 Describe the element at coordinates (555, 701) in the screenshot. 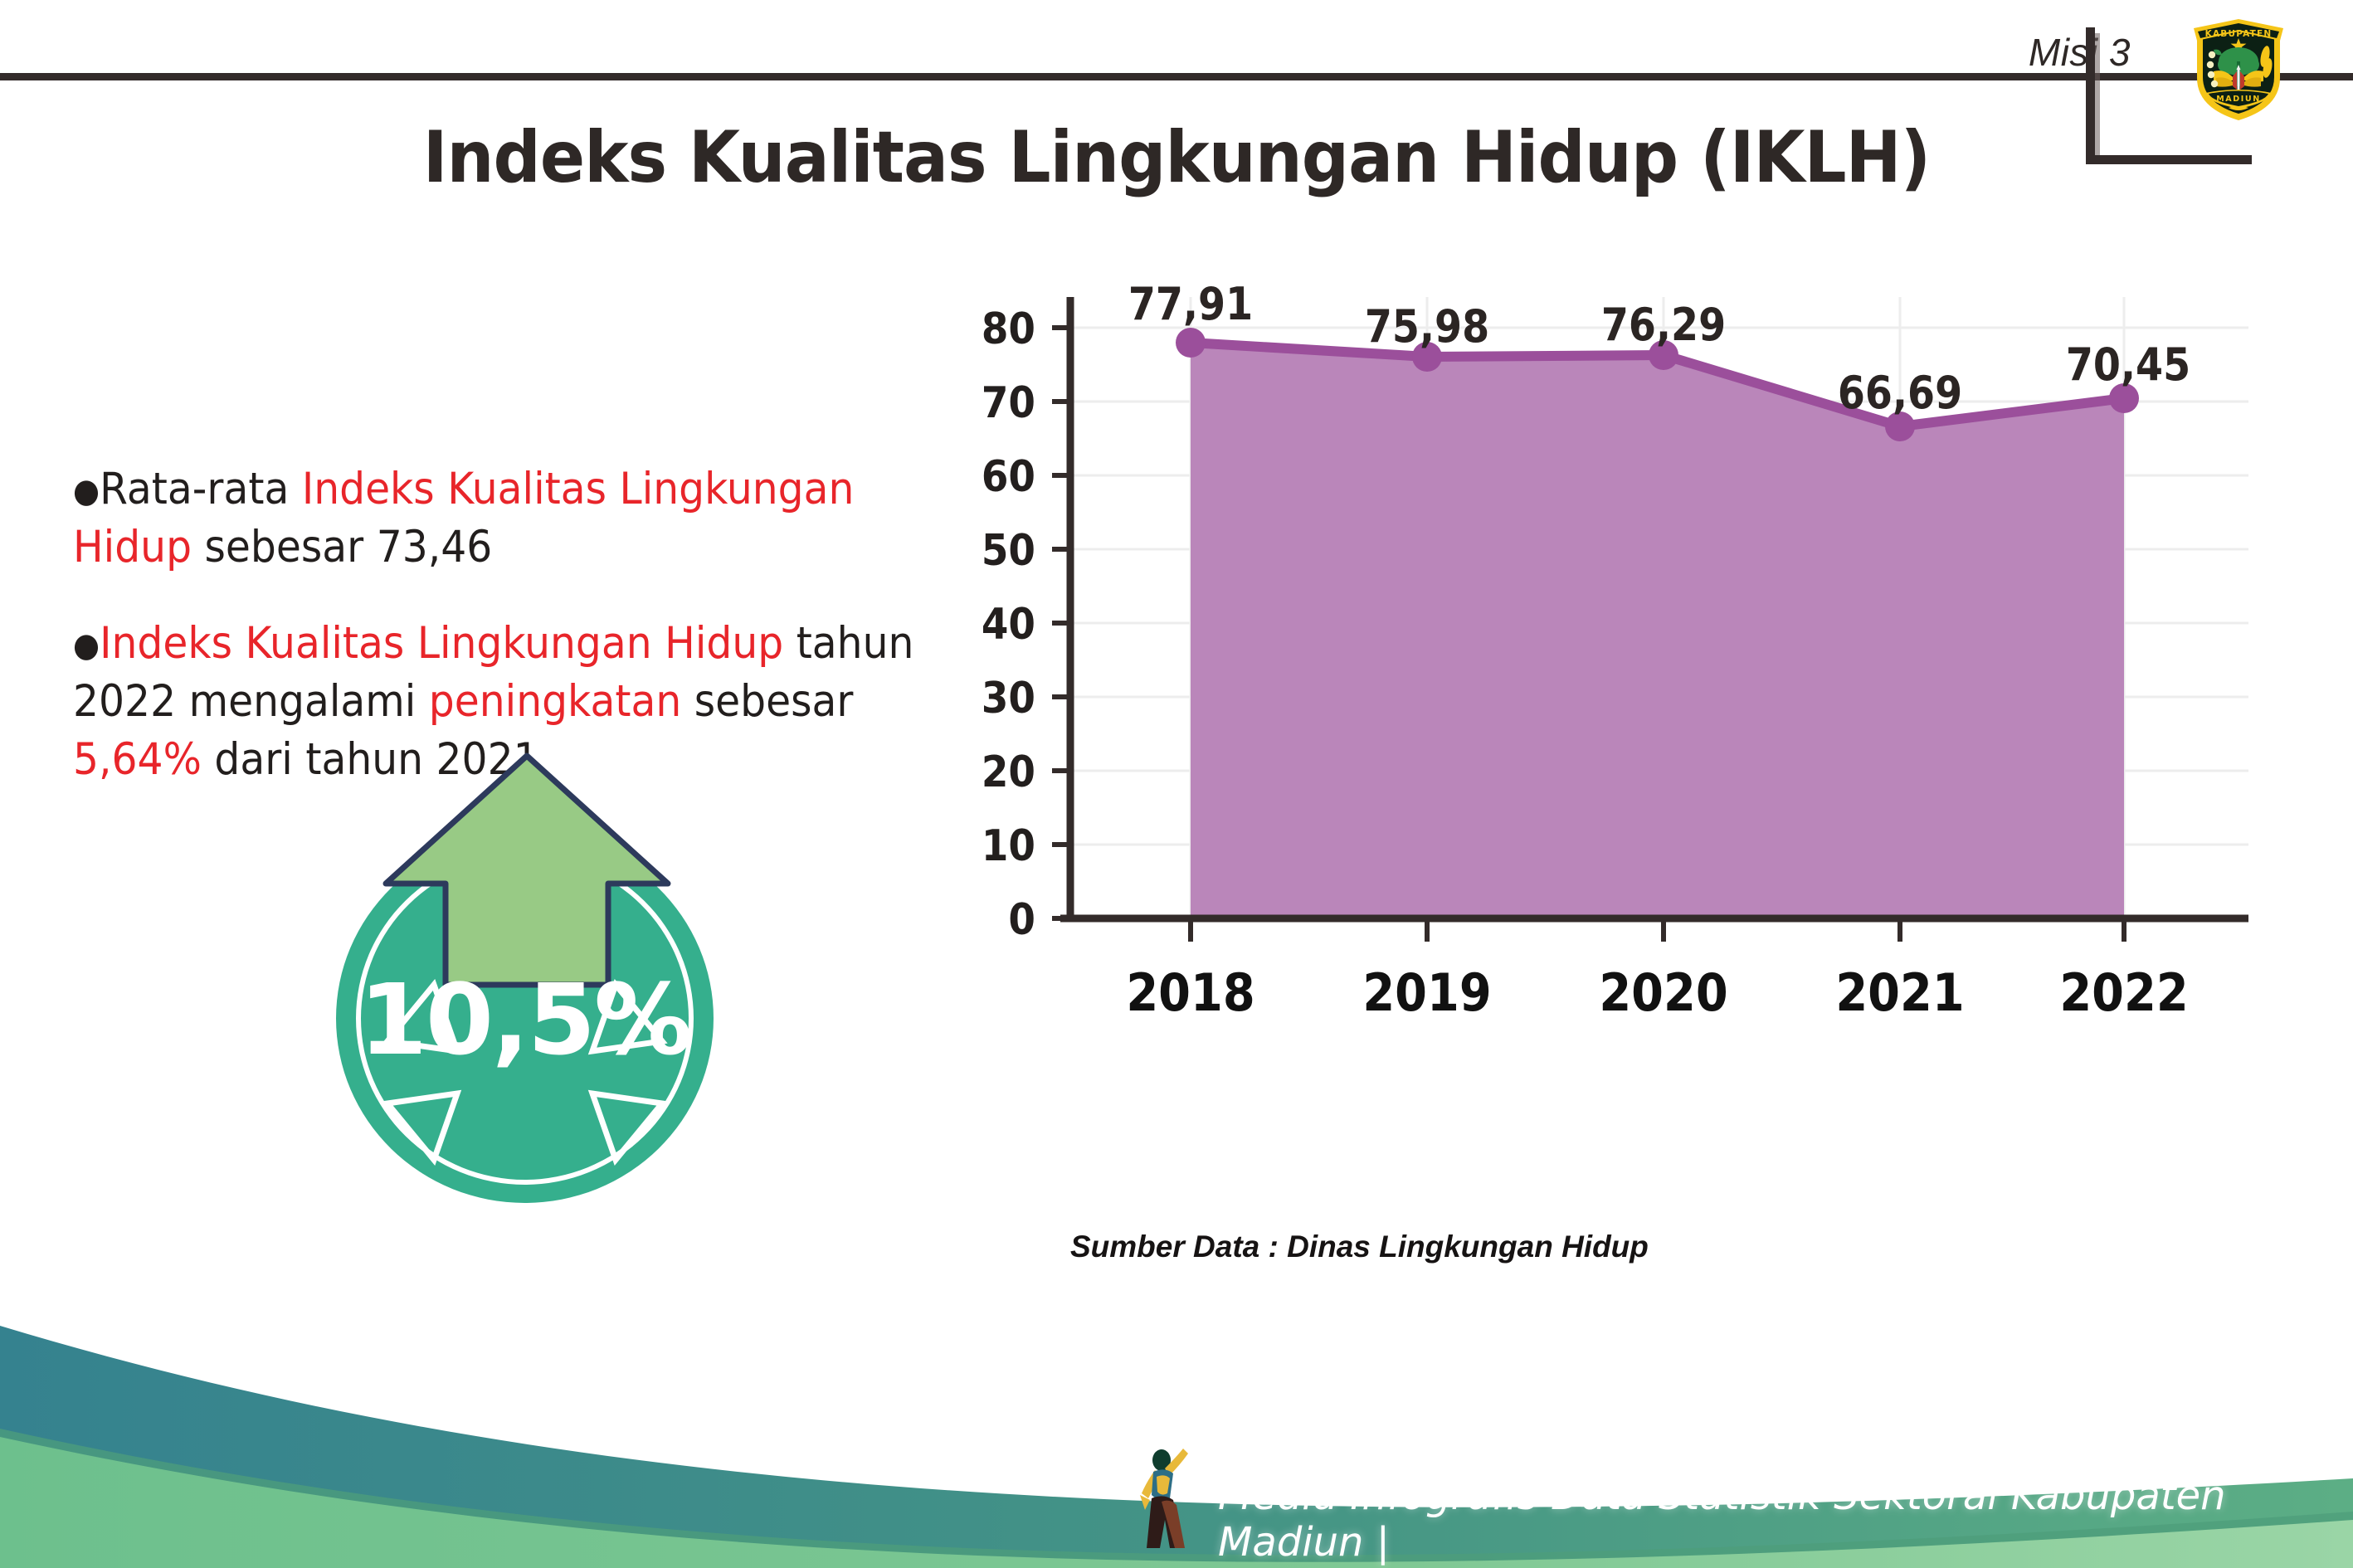

I see `bullet-2-seg-3: peningkatan` at that location.